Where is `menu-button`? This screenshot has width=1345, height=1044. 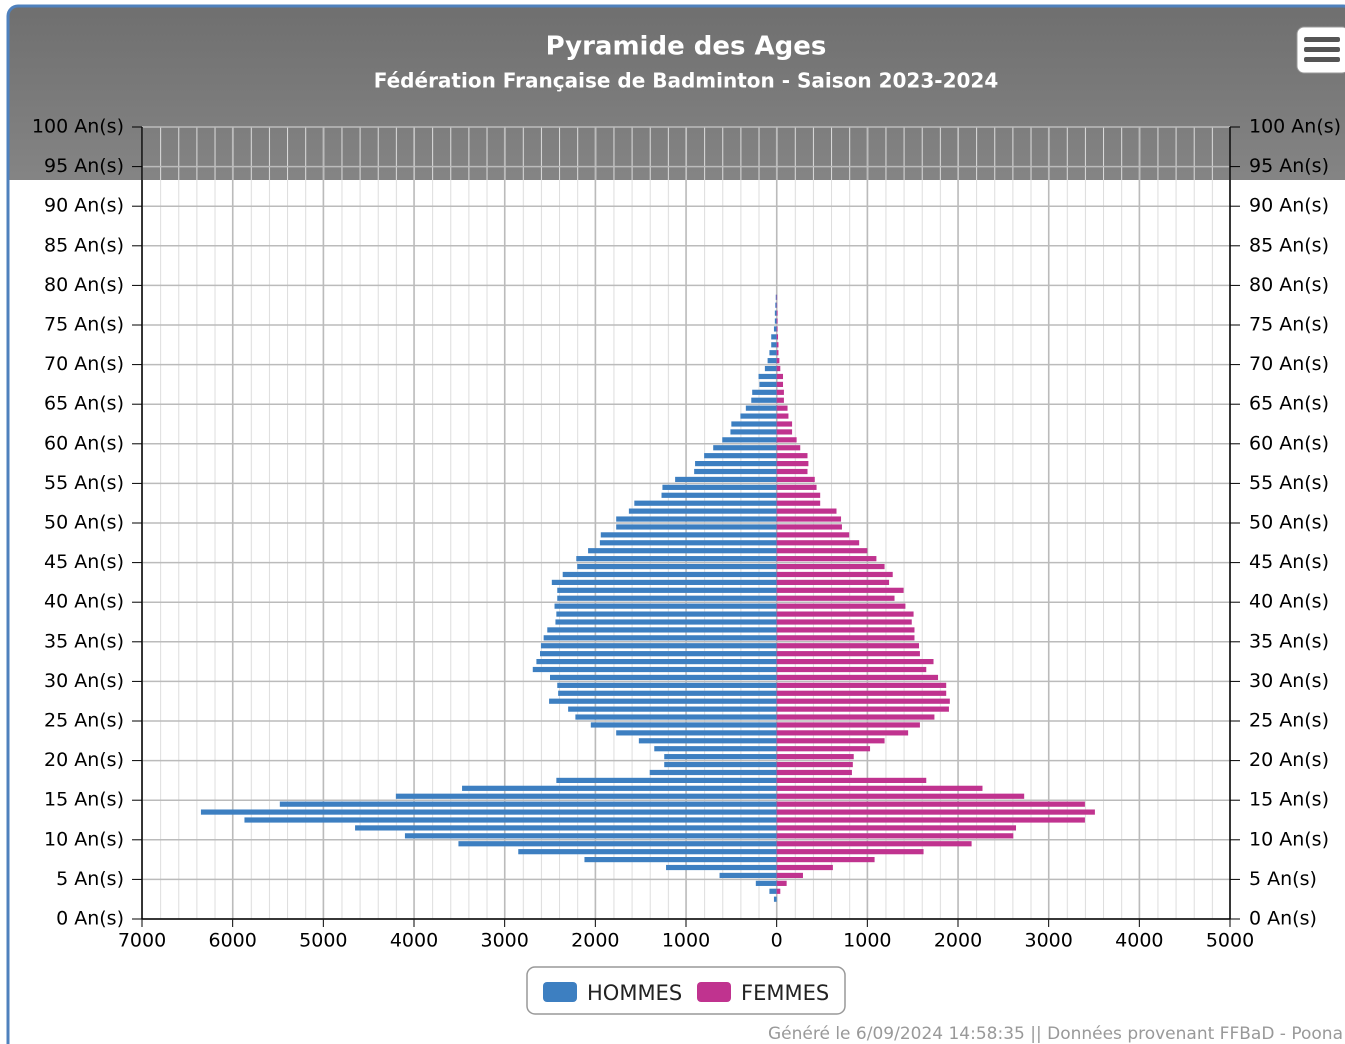 menu-button is located at coordinates (1320, 50).